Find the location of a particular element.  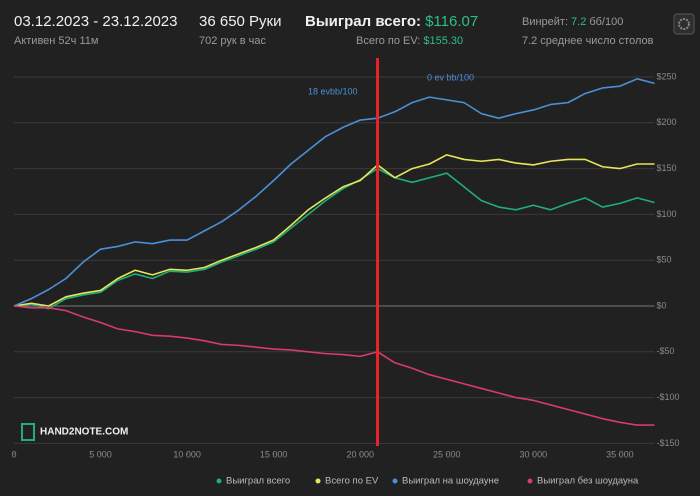

y-tick-label: $100 is located at coordinates (667, 214).